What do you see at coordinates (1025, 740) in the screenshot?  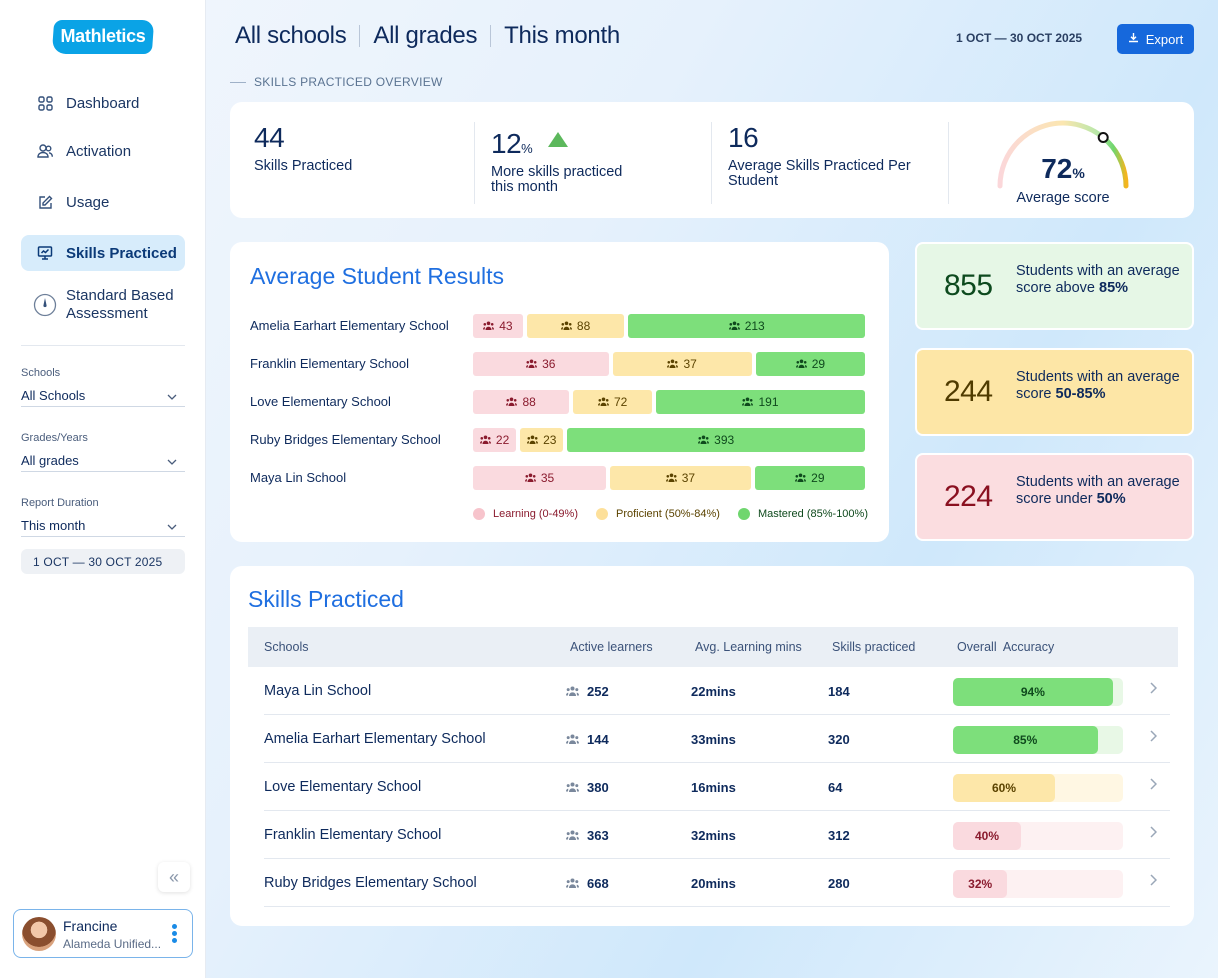 I see `accuracy-bar-fill: 85%` at bounding box center [1025, 740].